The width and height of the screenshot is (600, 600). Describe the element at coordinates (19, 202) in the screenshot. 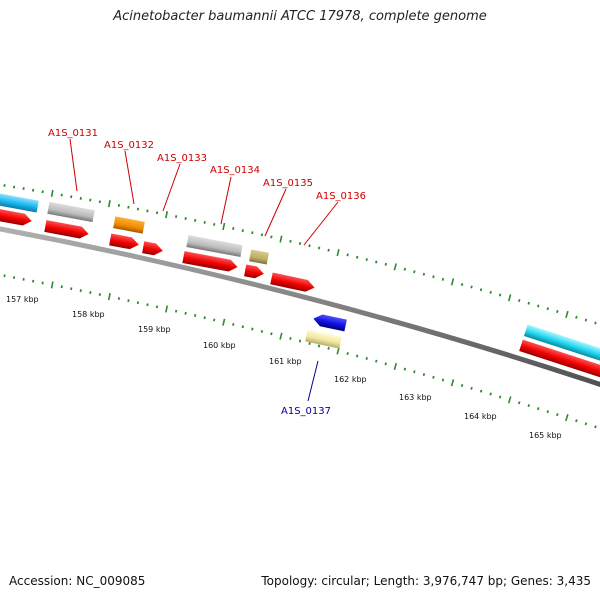

I see `gene-cyan-left` at that location.